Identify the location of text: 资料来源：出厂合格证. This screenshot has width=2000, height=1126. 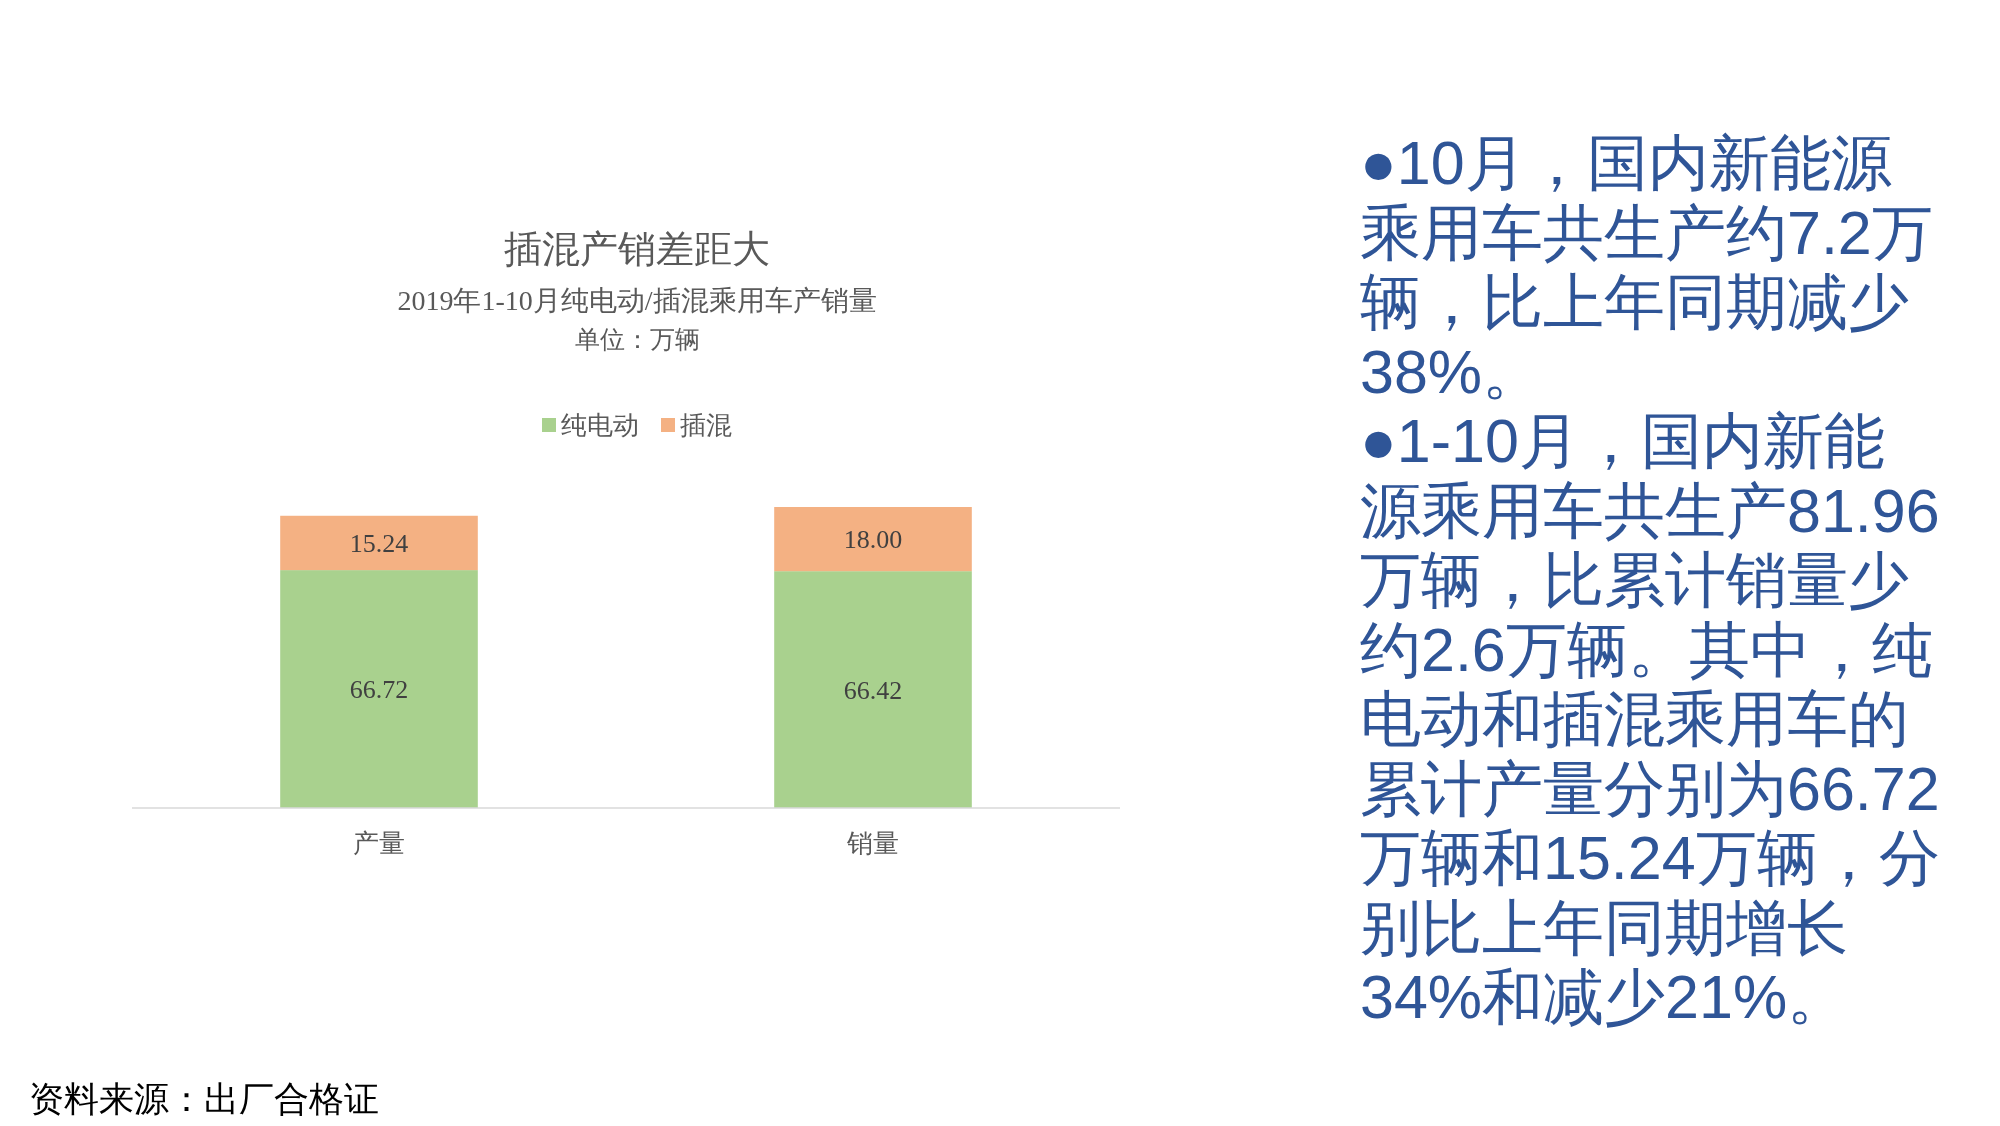
(204, 1099).